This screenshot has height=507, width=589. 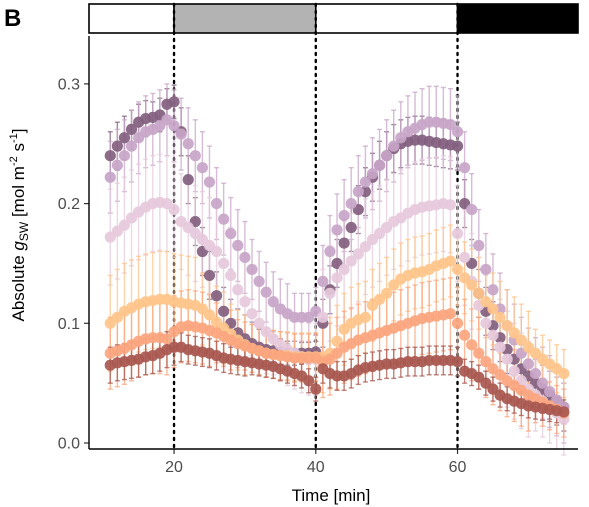 I want to click on x-tick-label: 60, so click(x=458, y=467).